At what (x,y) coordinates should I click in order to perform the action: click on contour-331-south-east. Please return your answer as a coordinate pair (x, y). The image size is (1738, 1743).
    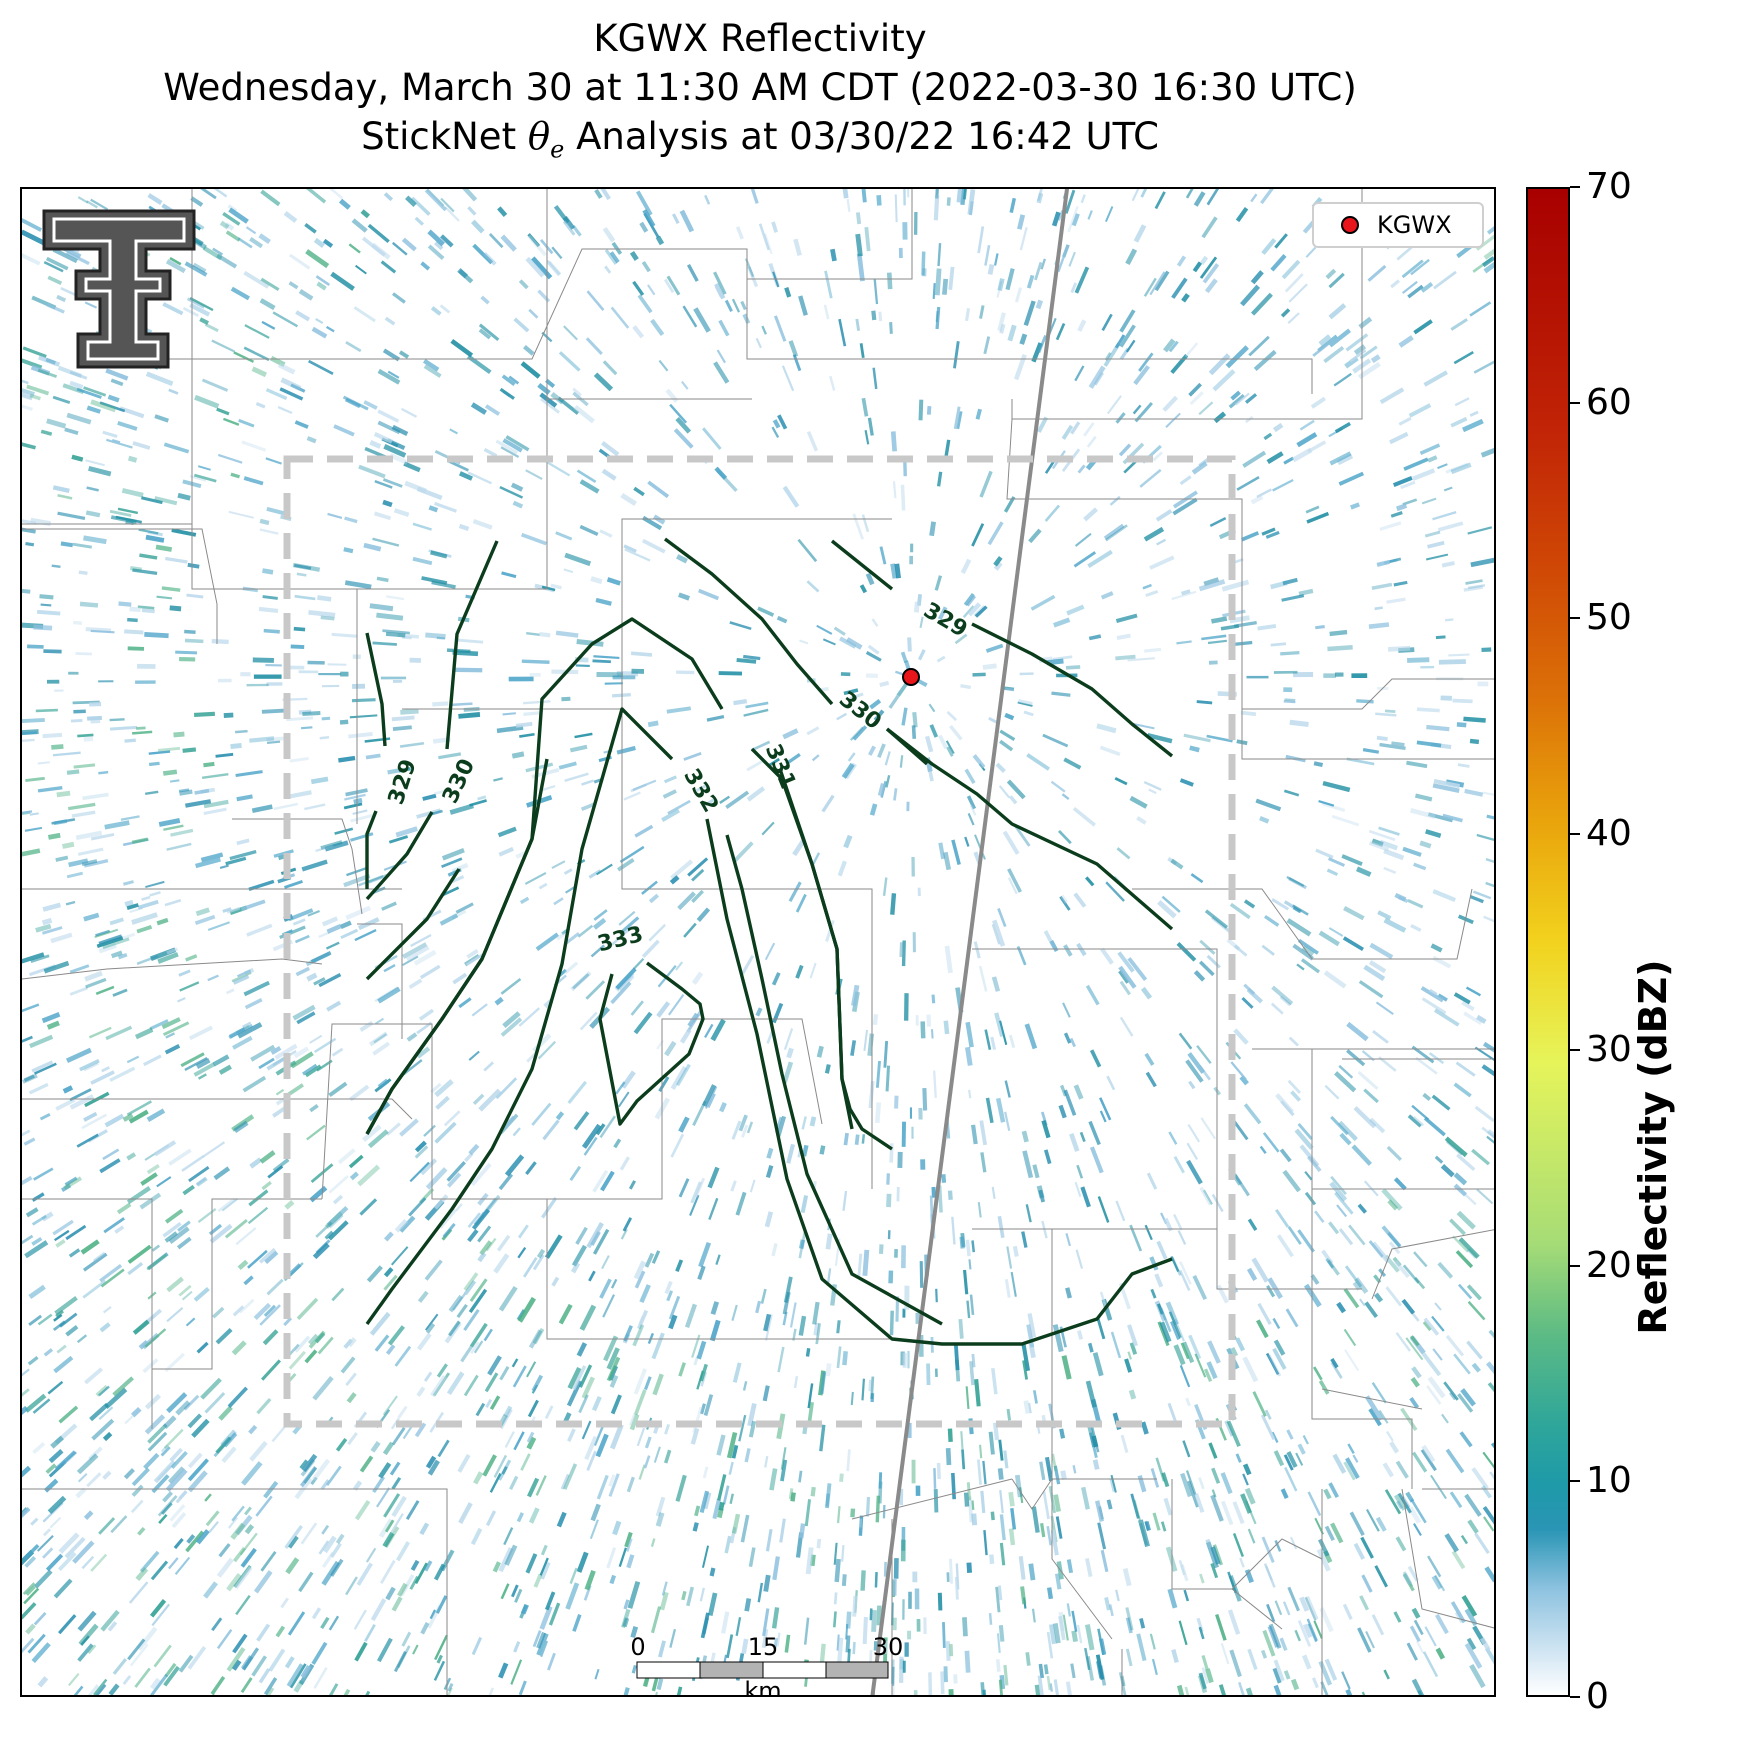
    Looking at the image, I should click on (802, 938).